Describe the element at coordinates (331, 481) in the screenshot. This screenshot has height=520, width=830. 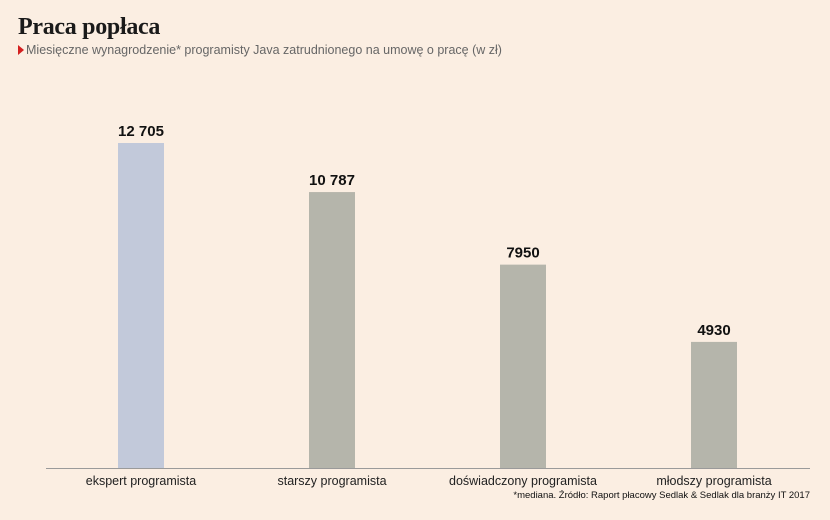
I see `category-label-1: starszy programista` at that location.